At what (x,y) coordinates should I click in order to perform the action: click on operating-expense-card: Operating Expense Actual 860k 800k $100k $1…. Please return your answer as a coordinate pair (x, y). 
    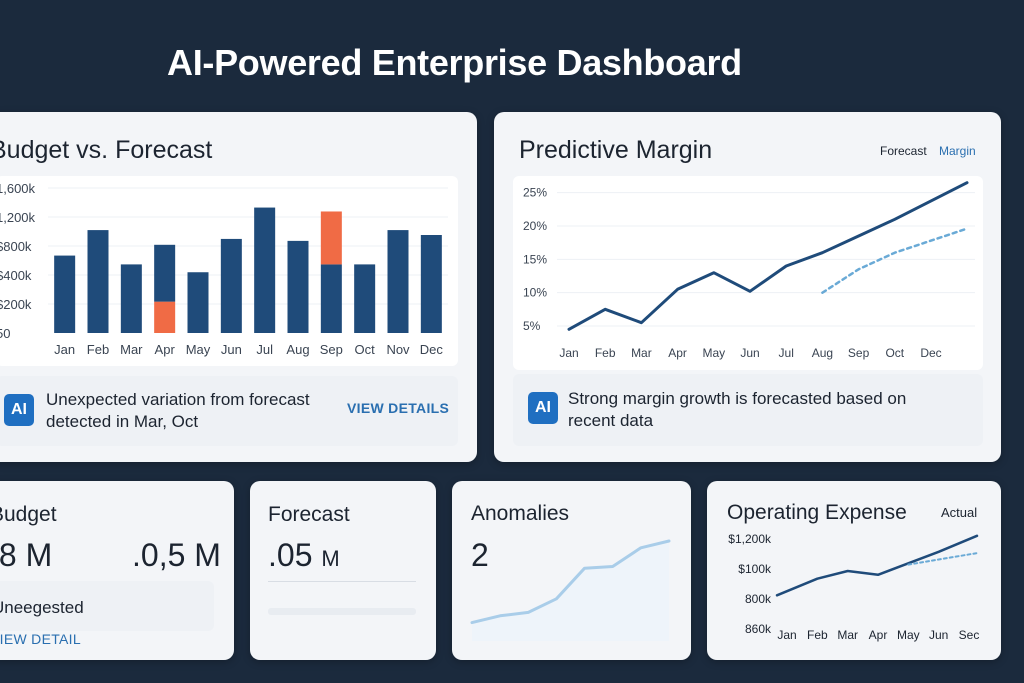
    Looking at the image, I should click on (854, 570).